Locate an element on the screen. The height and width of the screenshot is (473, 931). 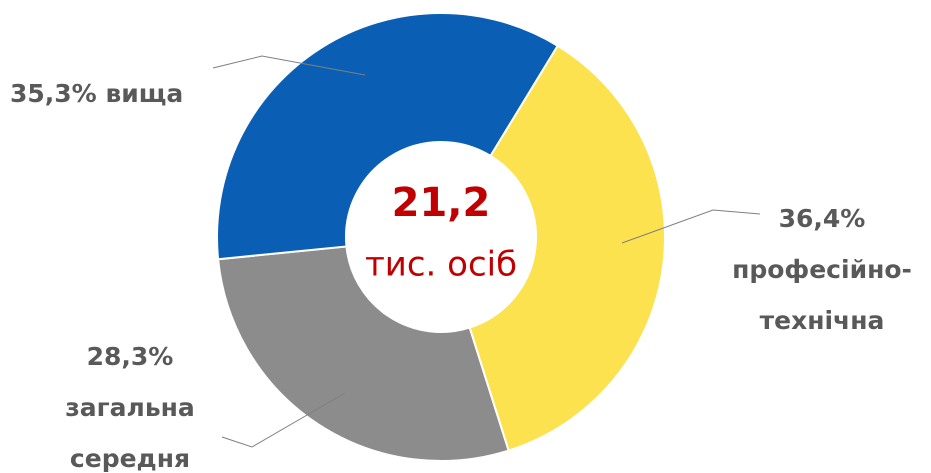
data-label: 35,3% вища is located at coordinates (96, 93).